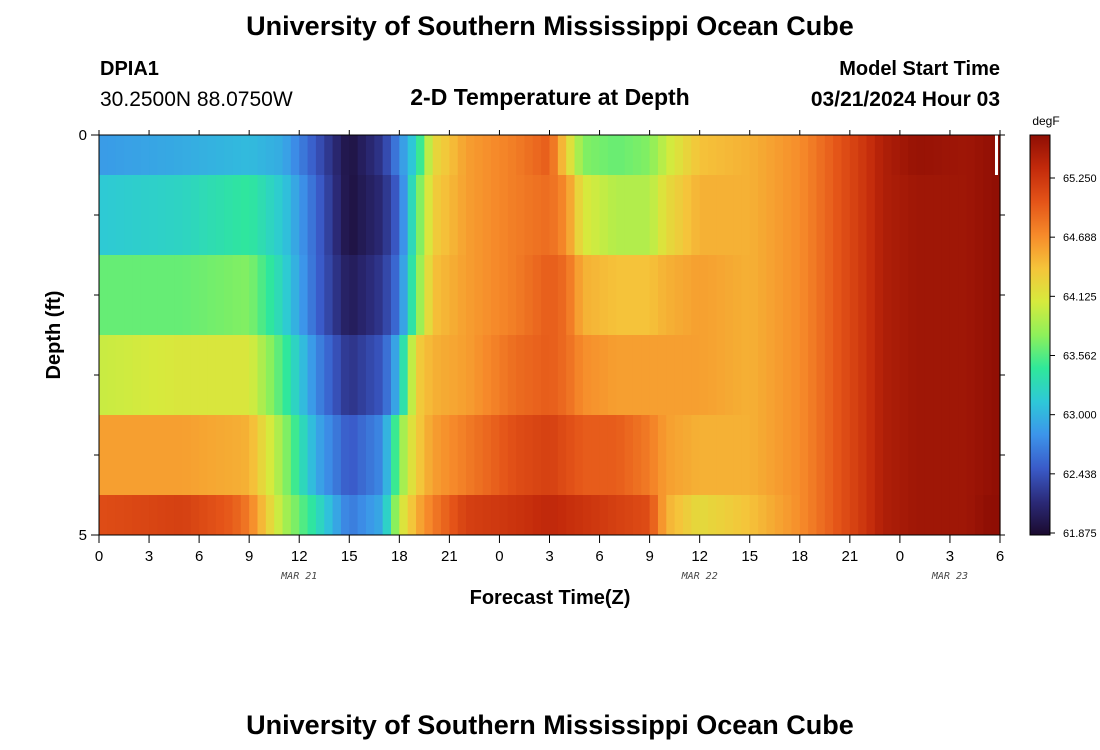  What do you see at coordinates (83, 535) in the screenshot?
I see `y-tick-label: 5` at bounding box center [83, 535].